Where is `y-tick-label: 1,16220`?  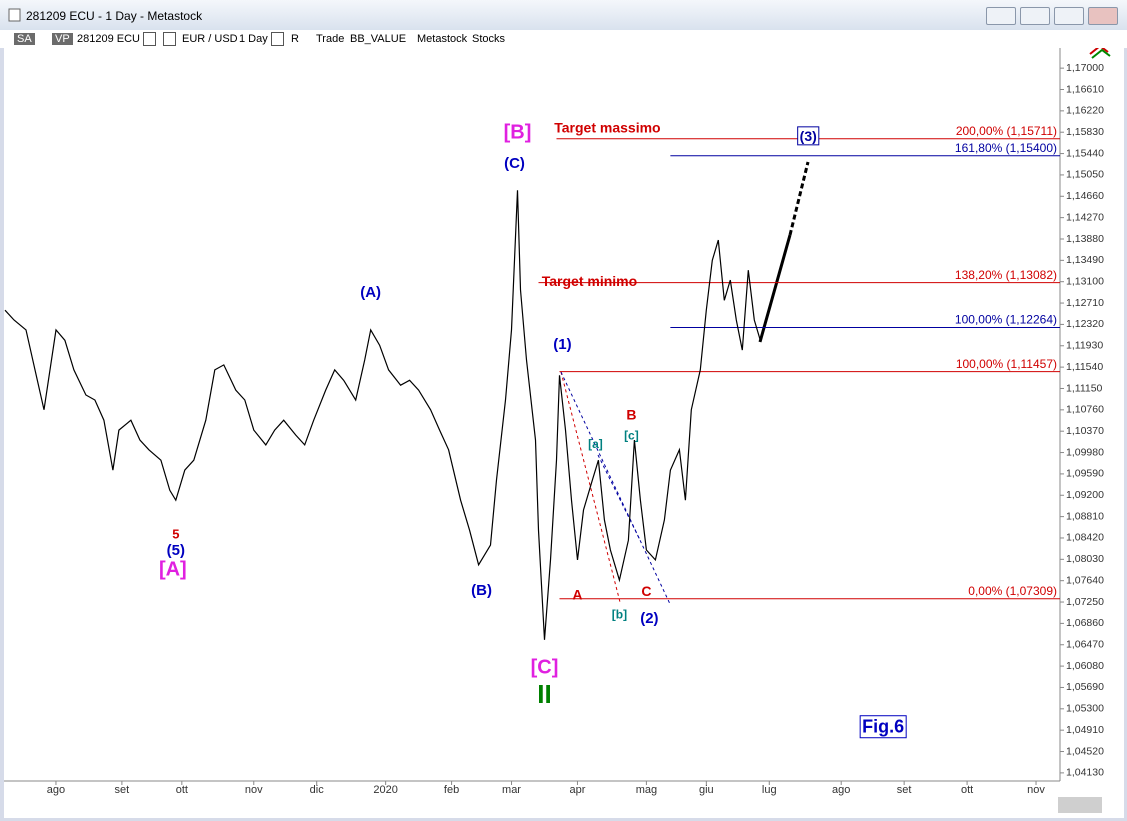 y-tick-label: 1,16220 is located at coordinates (1085, 111).